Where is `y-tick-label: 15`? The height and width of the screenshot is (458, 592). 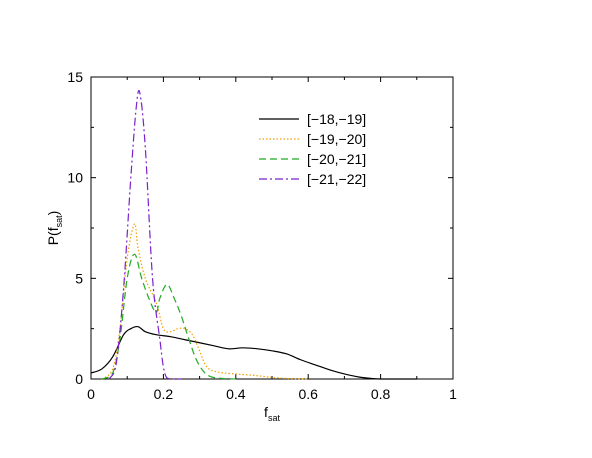
y-tick-label: 15 is located at coordinates (75, 77).